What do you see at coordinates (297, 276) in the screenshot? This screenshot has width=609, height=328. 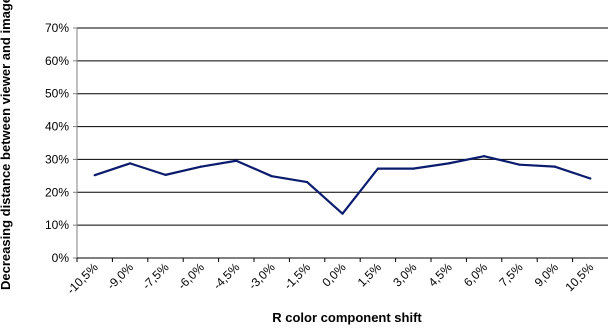 I see `x-tick-label: -1,5%` at bounding box center [297, 276].